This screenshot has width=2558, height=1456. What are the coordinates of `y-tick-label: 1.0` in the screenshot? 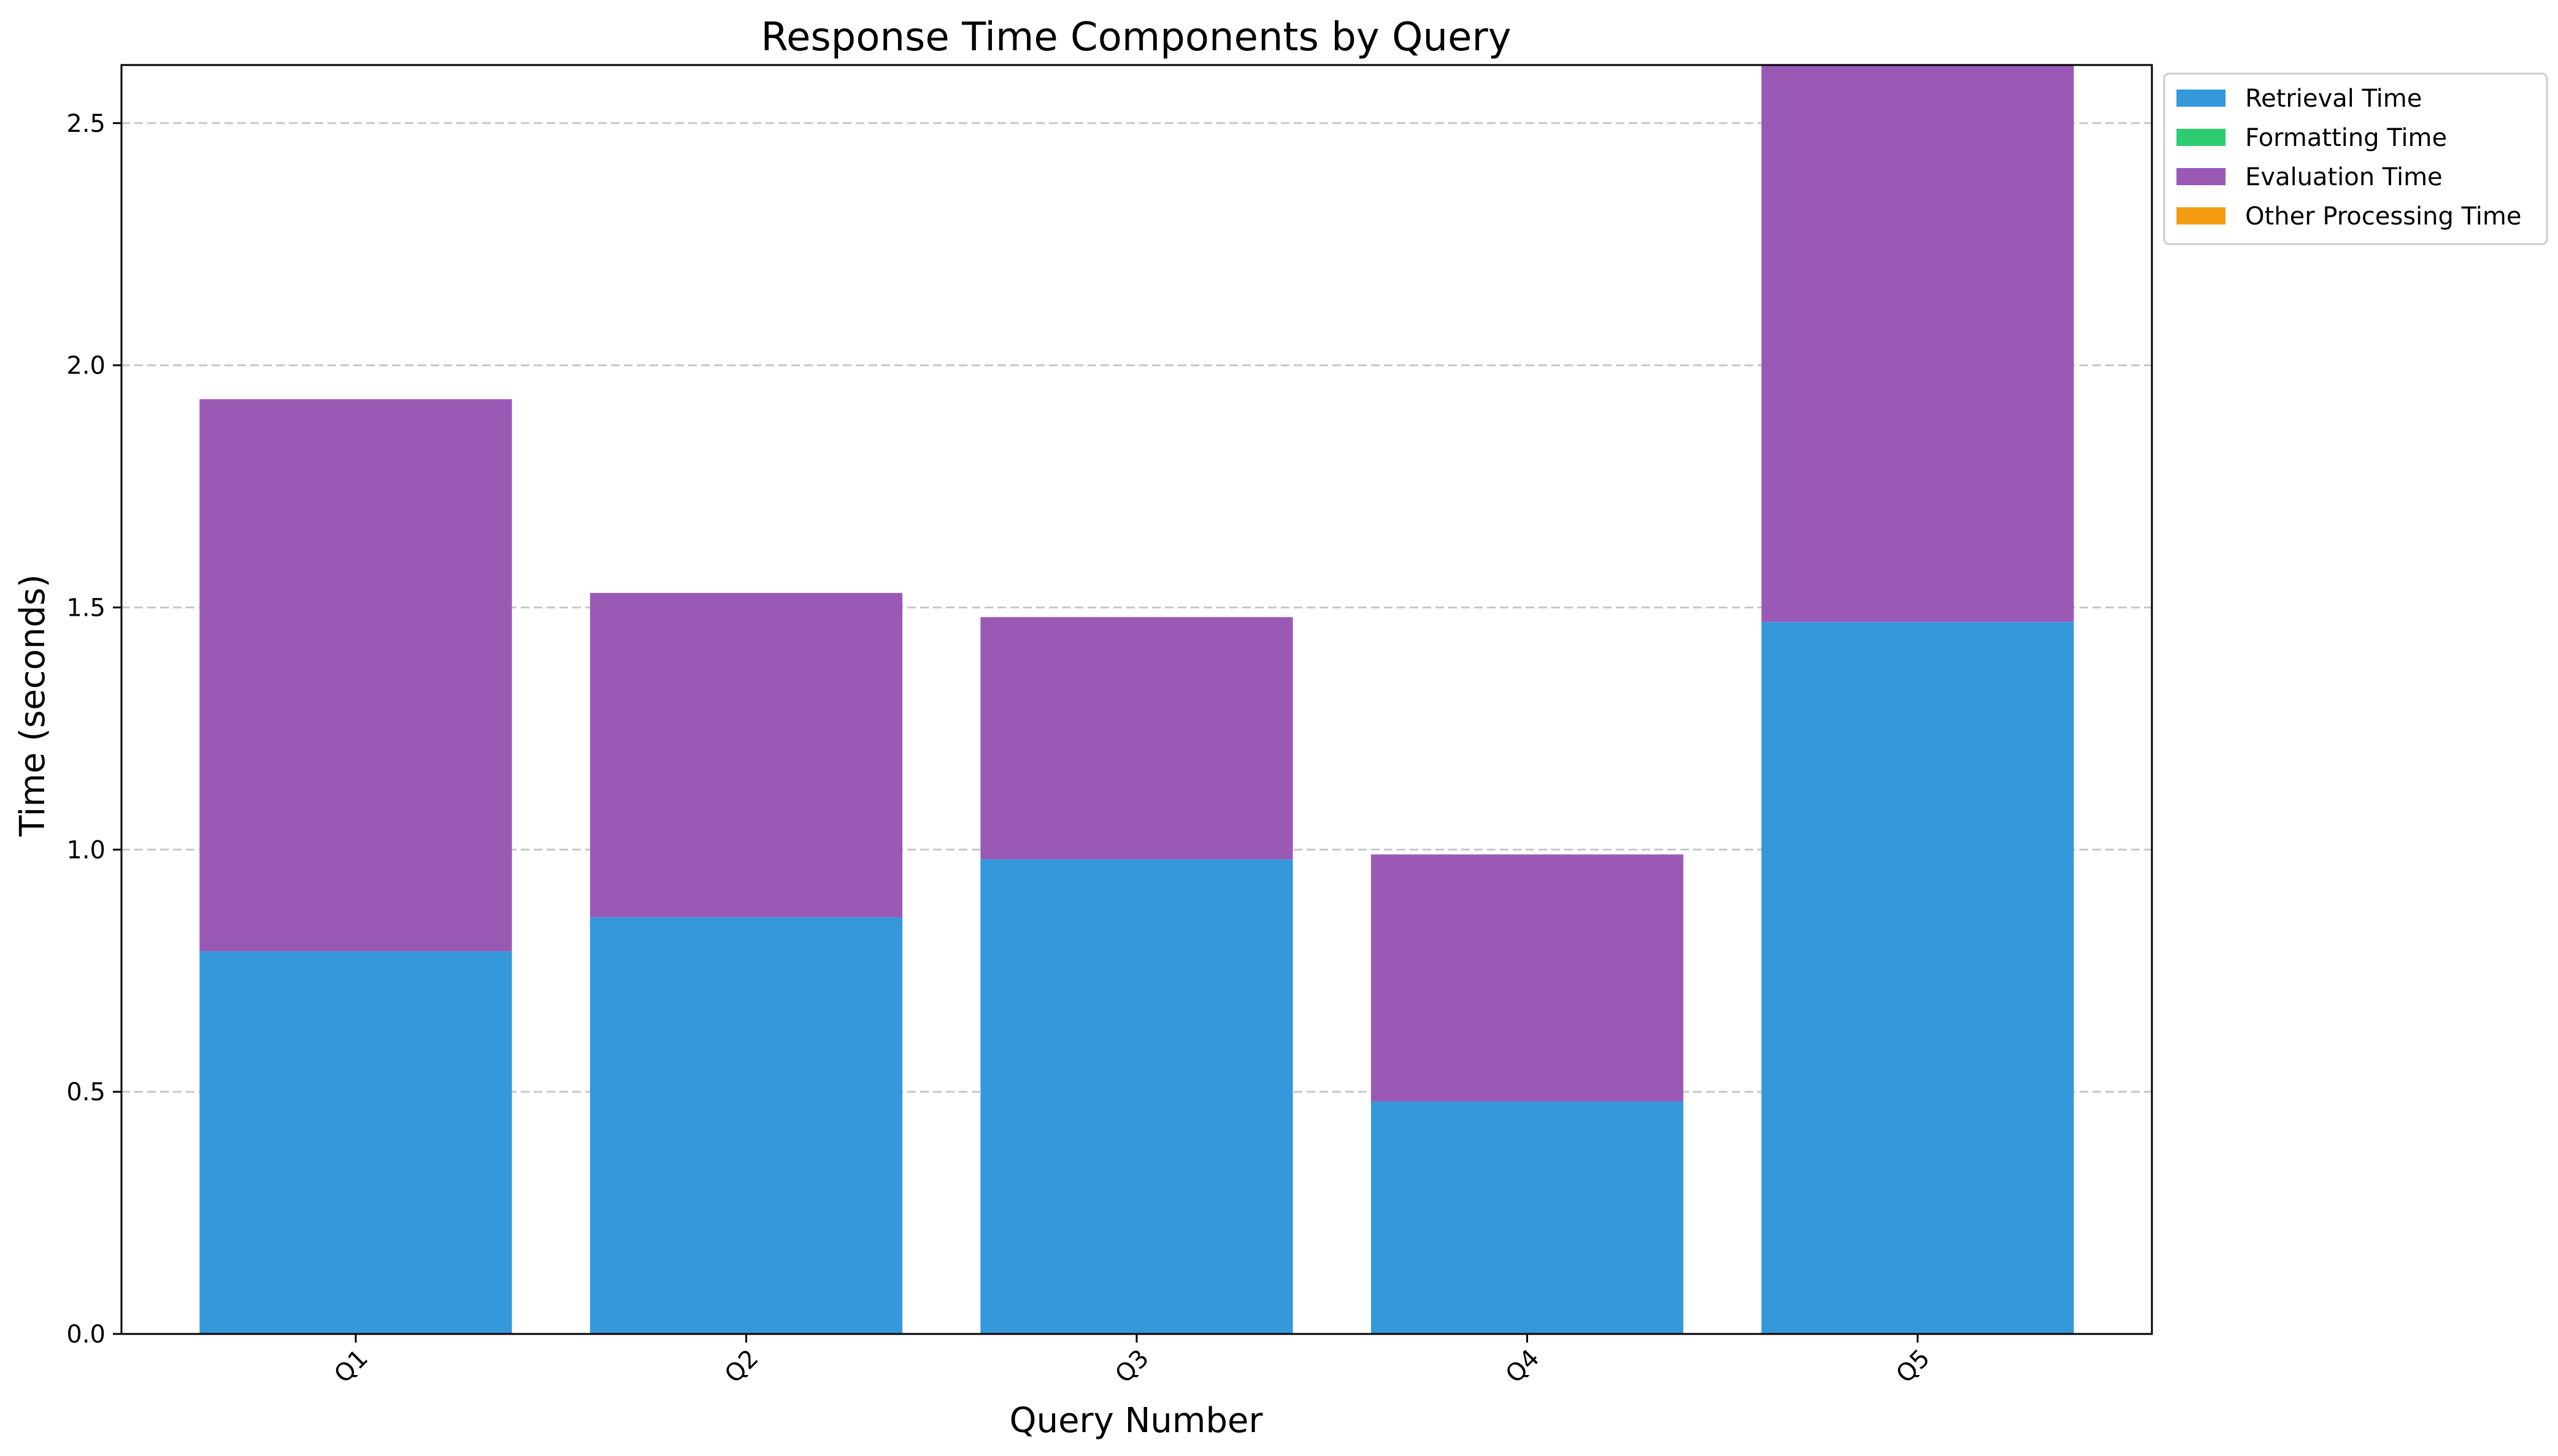 It's located at (86, 850).